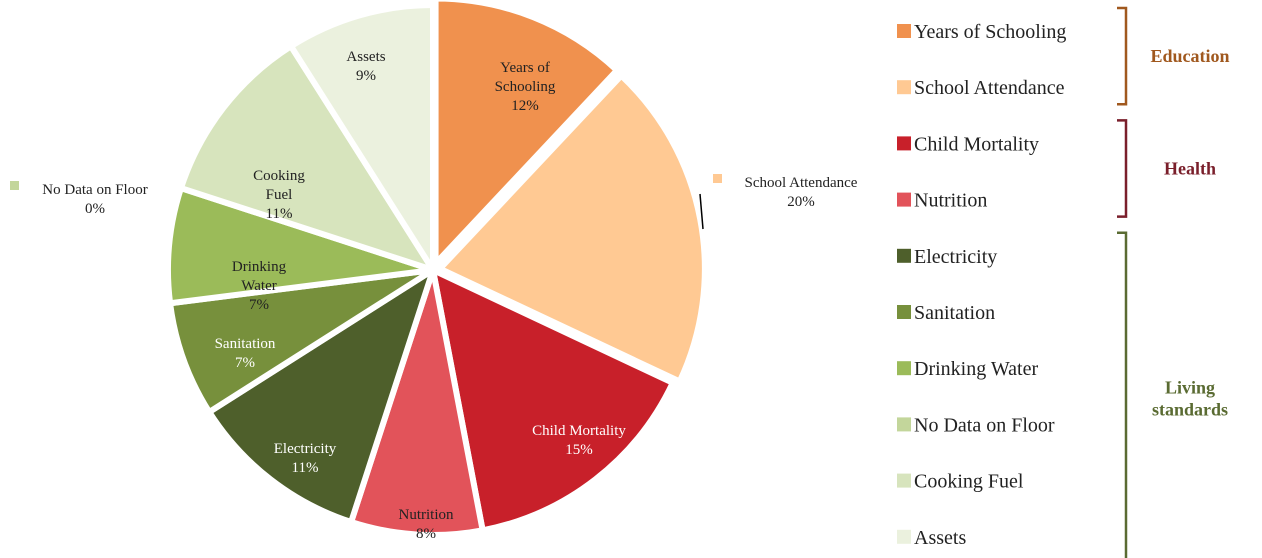 Image resolution: width=1262 pixels, height=558 pixels. I want to click on legend-item-no-data-on-floor: No Data on Floor, so click(976, 425).